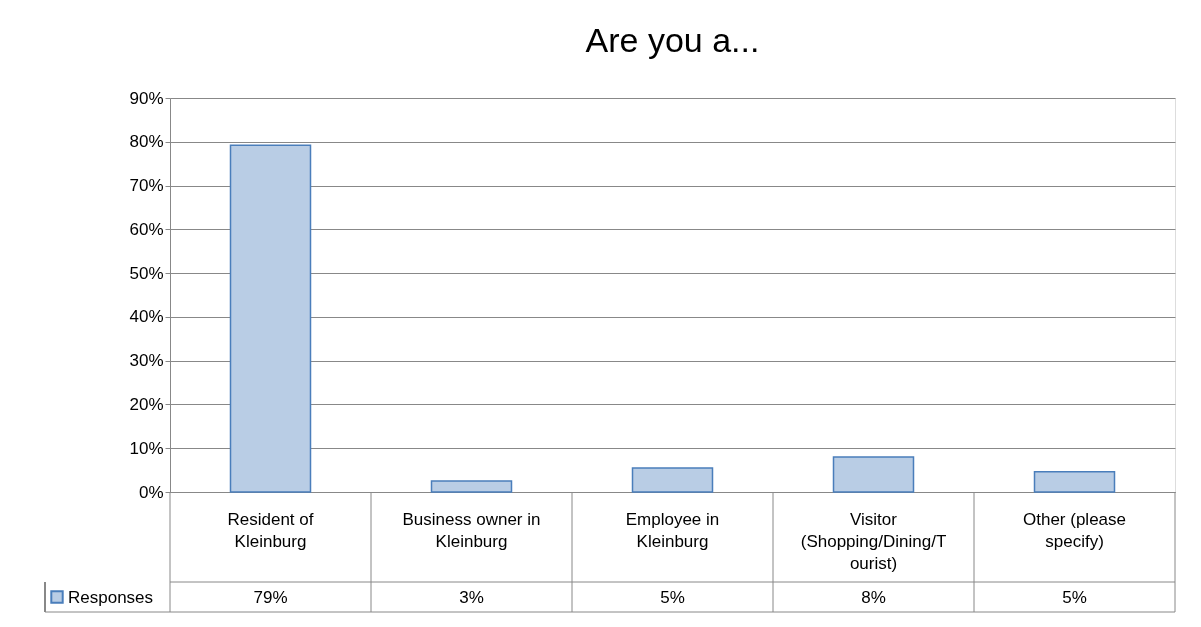  I want to click on y-tick-label: 60%, so click(146, 229).